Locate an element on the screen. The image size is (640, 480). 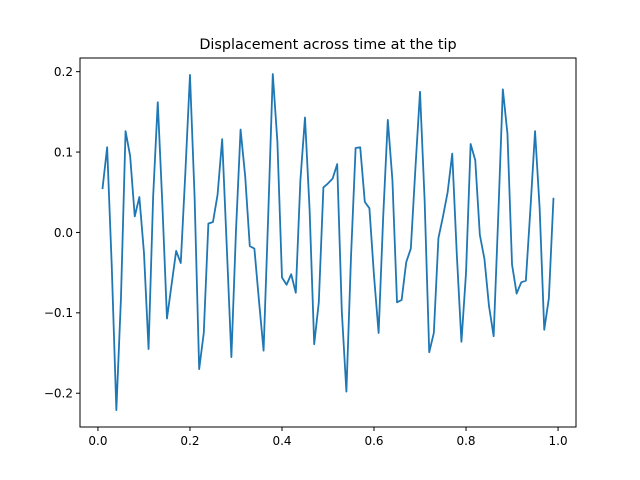
y-tick-label: −0.1 is located at coordinates (58, 313).